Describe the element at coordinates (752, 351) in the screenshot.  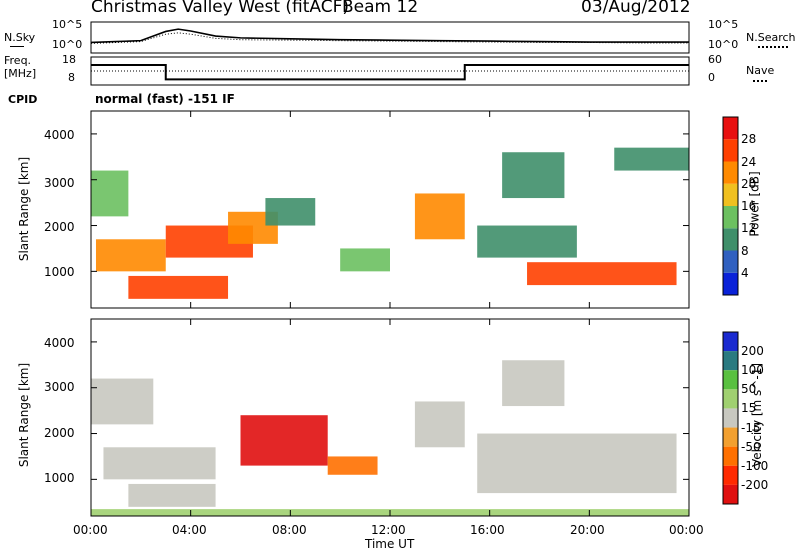
I see `velocity-colorbar-tick: 200` at that location.